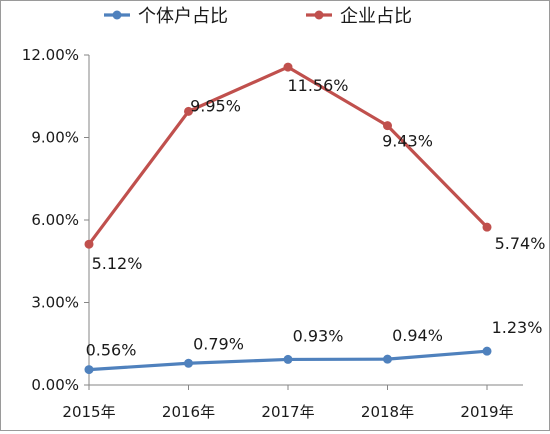  What do you see at coordinates (215, 105) in the screenshot?
I see `data-label: 9.95%` at bounding box center [215, 105].